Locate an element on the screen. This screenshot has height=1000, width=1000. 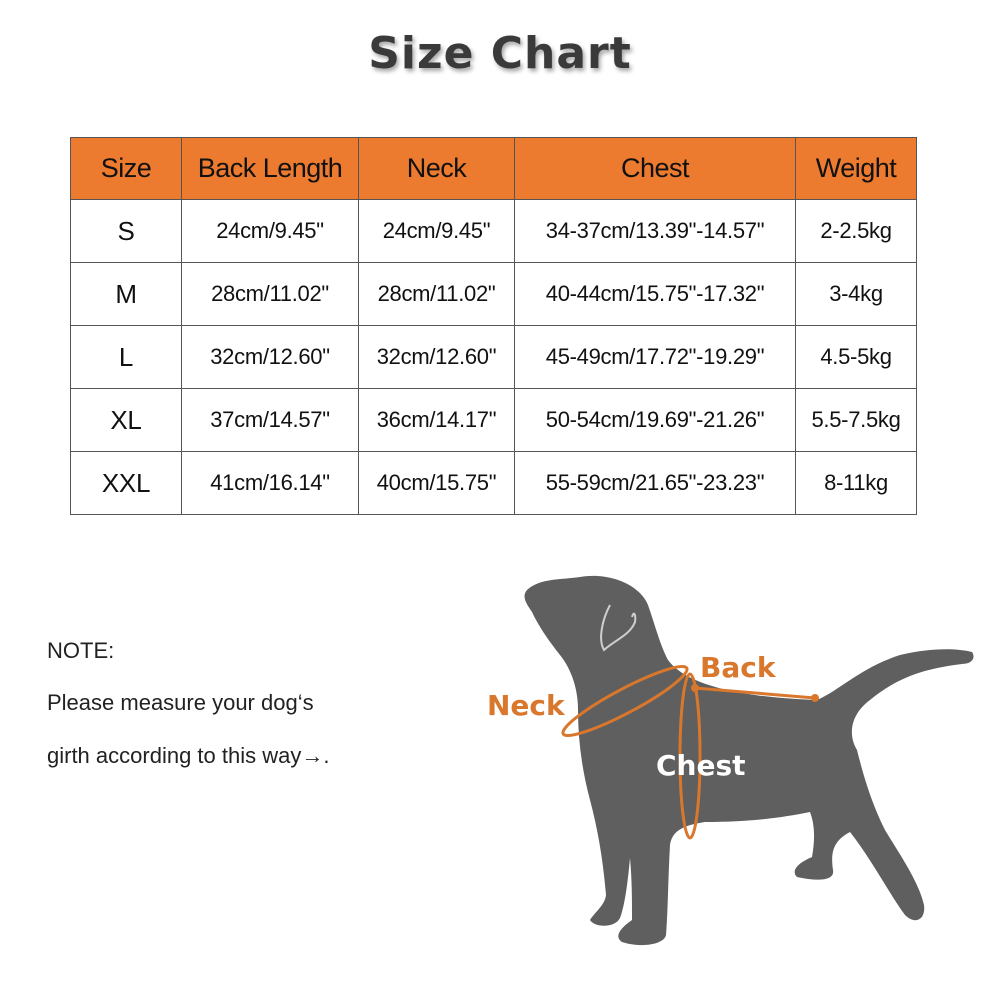
header-neck: Neck is located at coordinates (436, 168).